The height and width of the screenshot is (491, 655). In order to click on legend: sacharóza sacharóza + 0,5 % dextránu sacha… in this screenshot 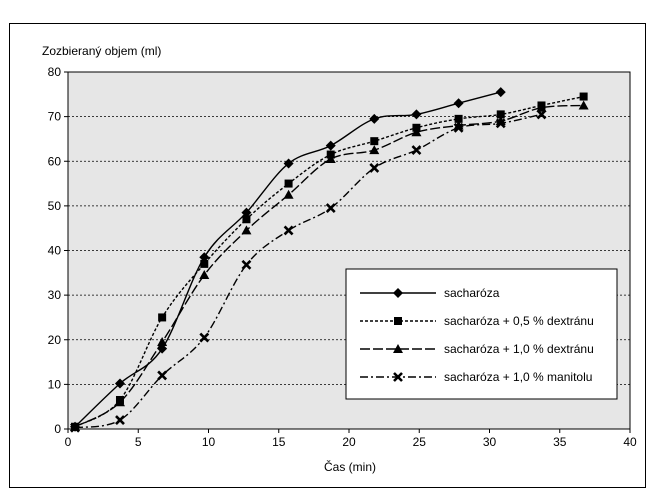, I will do `click(481, 334)`.